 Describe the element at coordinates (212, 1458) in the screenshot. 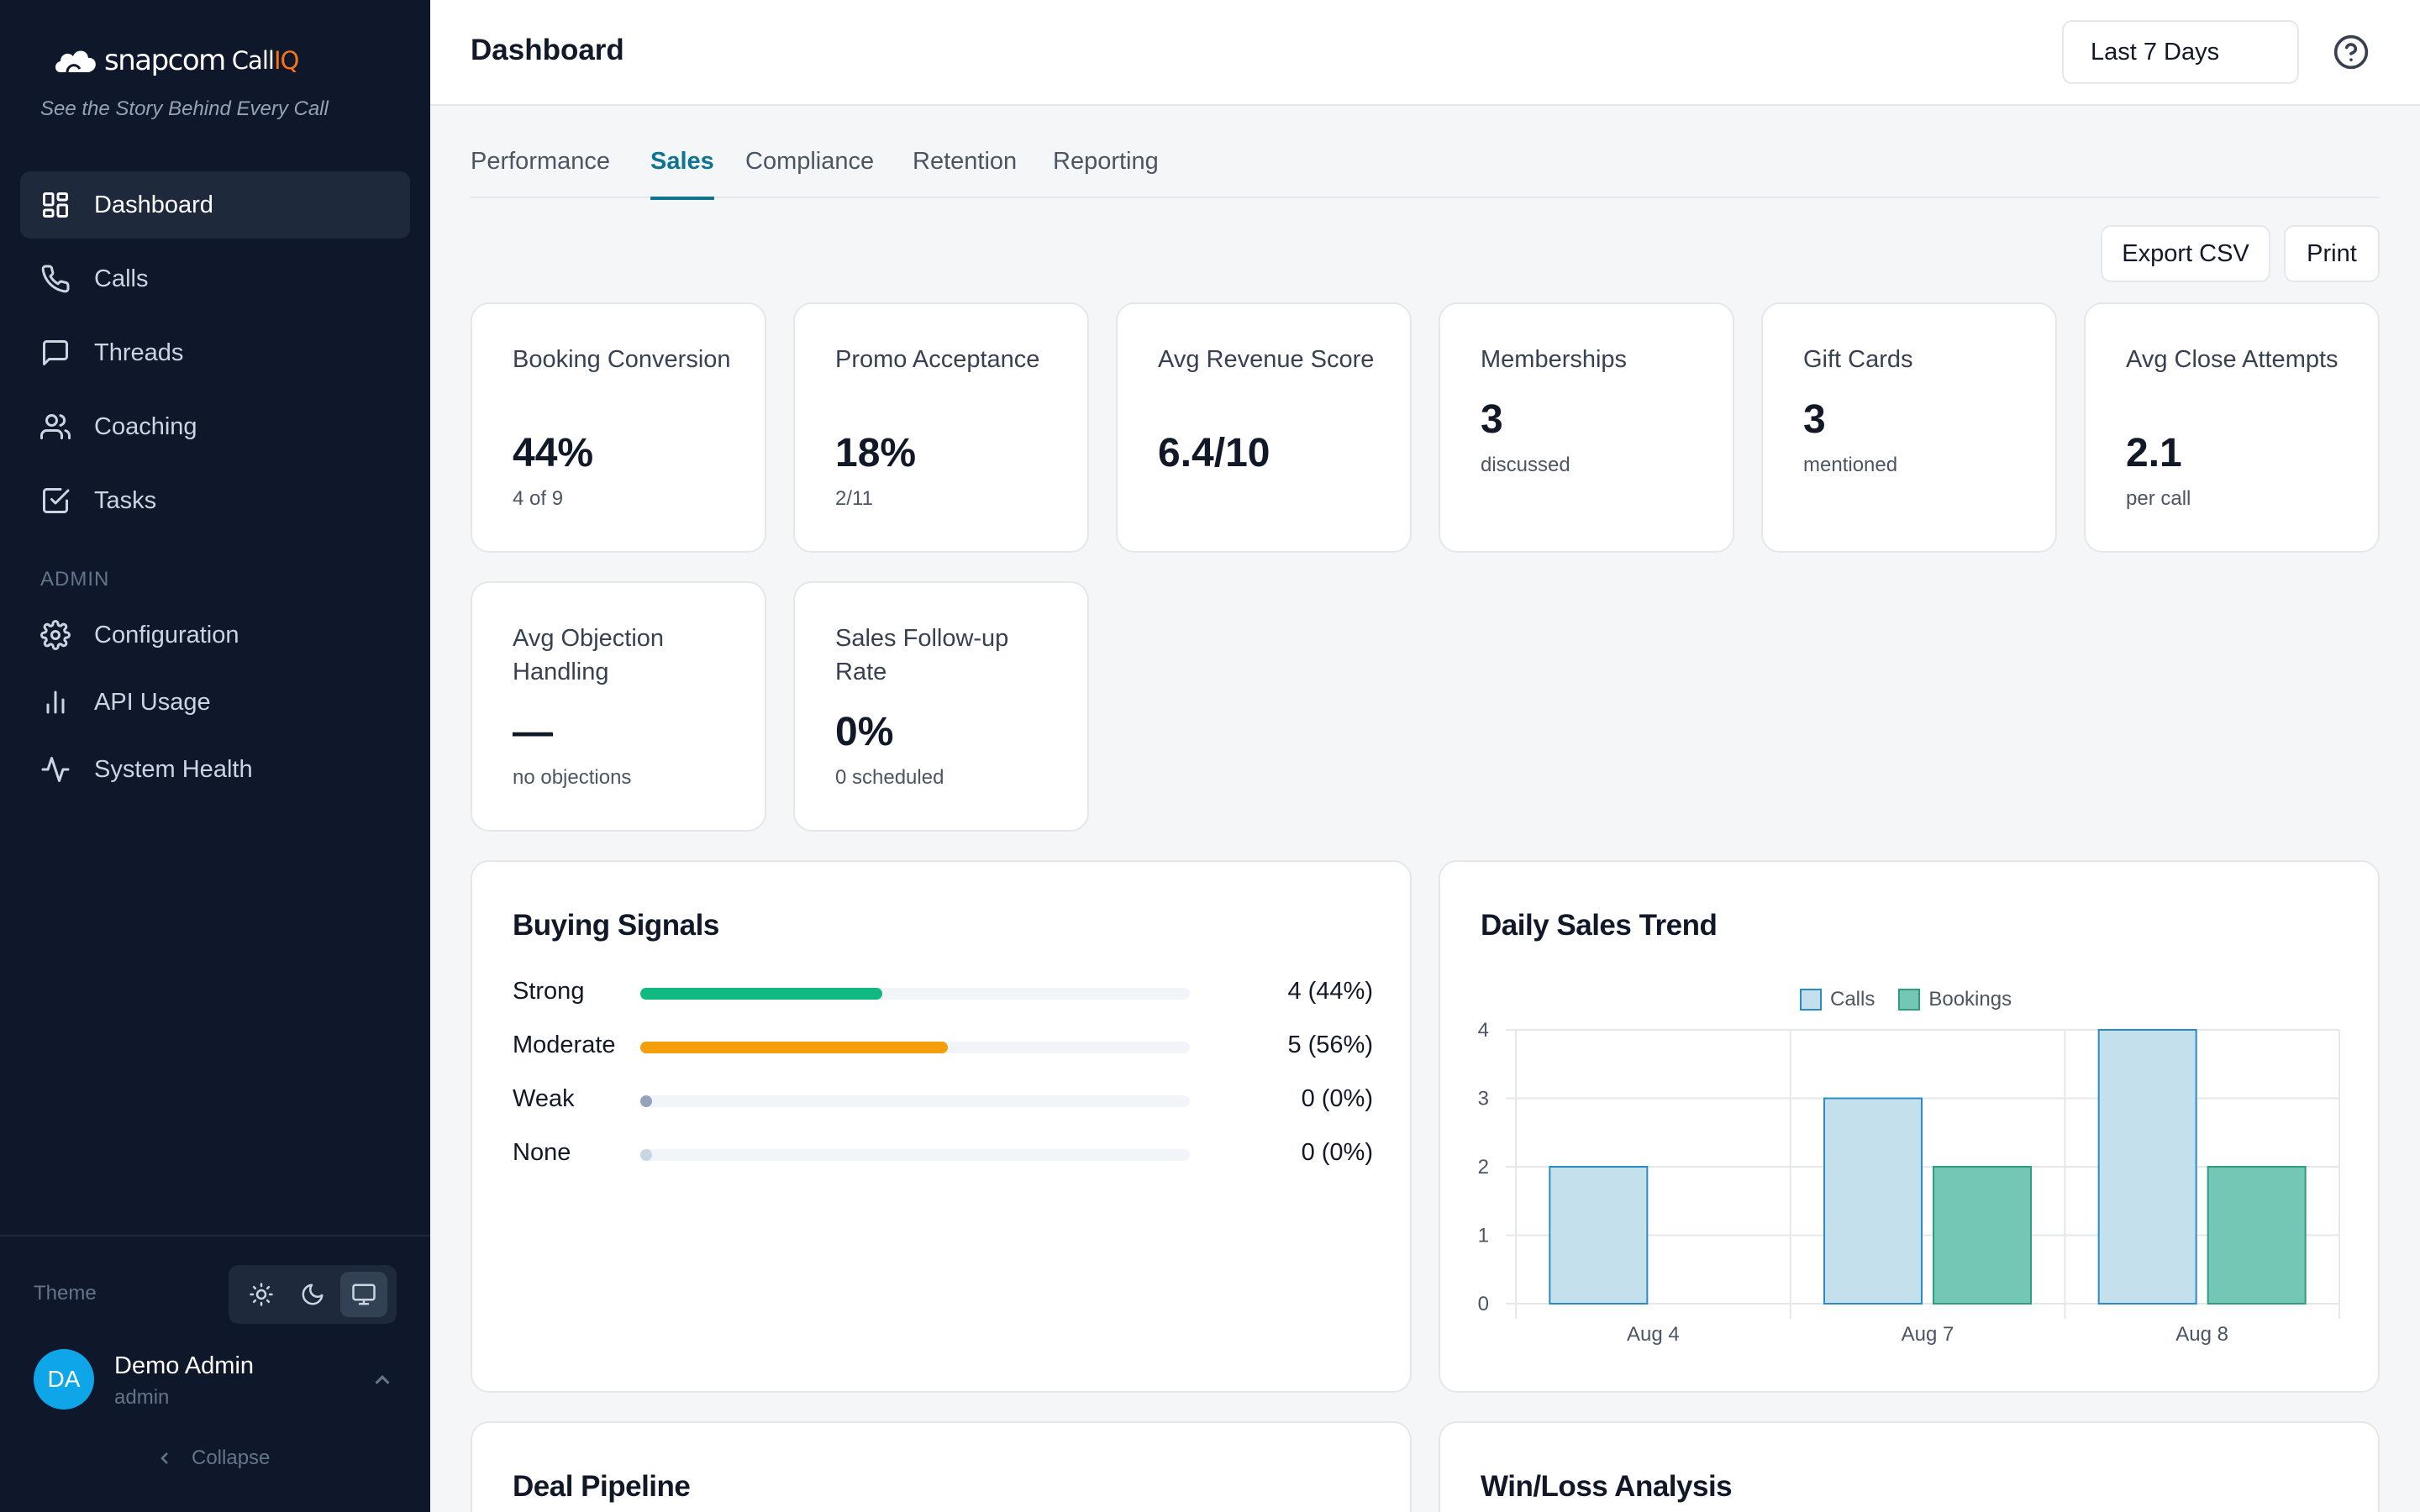

I see `collapse-sidebar-button: Collapse` at that location.